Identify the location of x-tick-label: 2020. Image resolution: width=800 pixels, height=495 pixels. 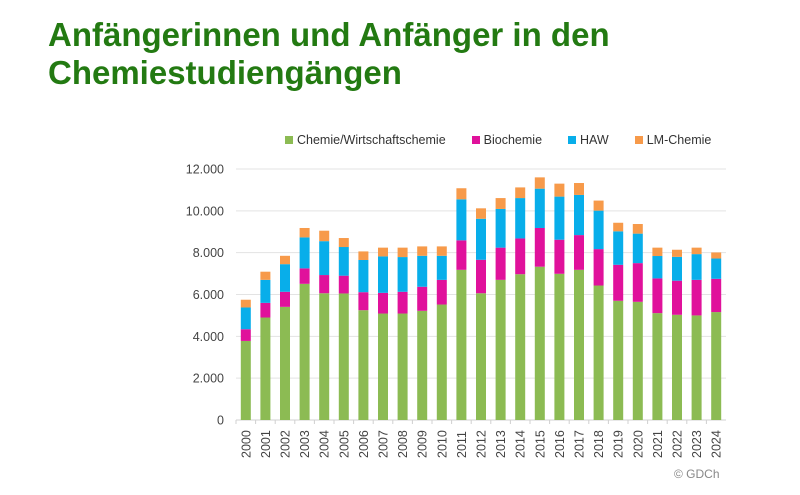
(638, 444).